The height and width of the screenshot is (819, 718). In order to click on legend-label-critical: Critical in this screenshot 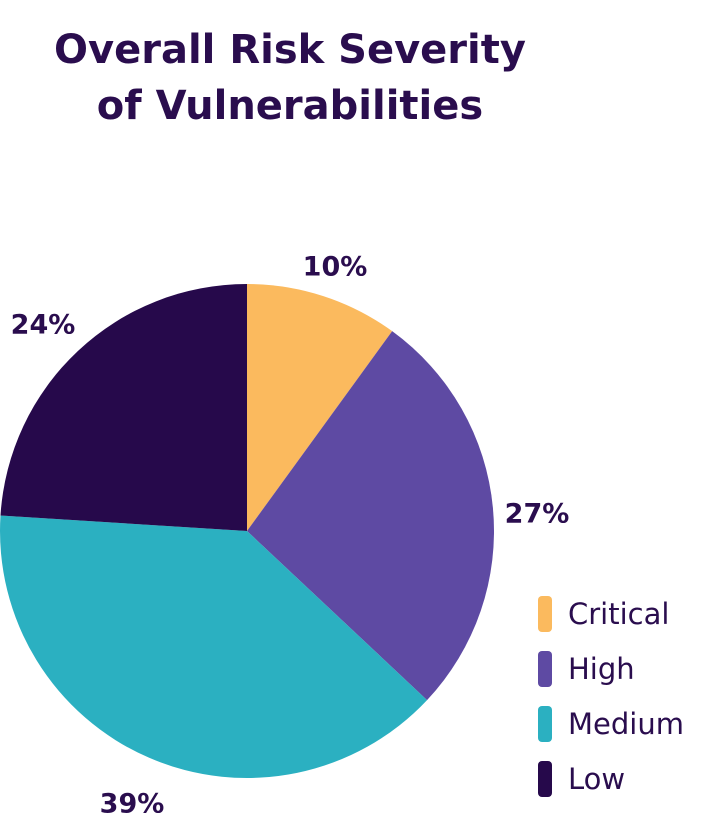, I will do `click(619, 613)`.